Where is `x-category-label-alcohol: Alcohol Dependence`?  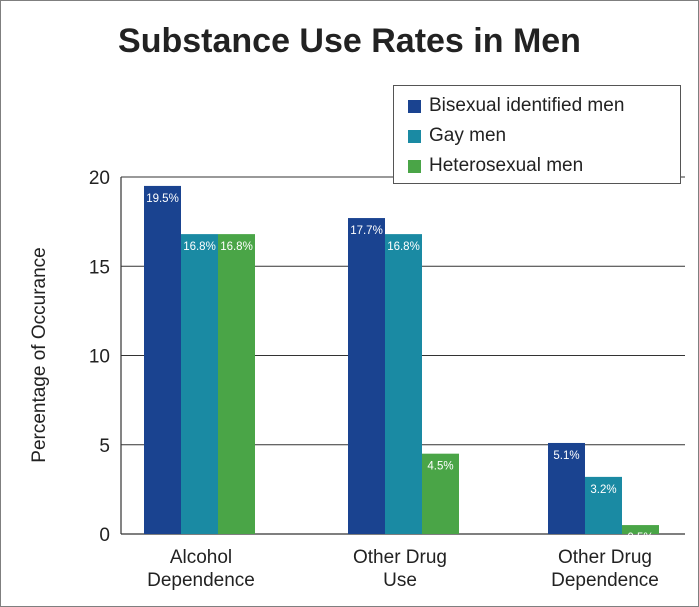 x-category-label-alcohol: Alcohol Dependence is located at coordinates (201, 569).